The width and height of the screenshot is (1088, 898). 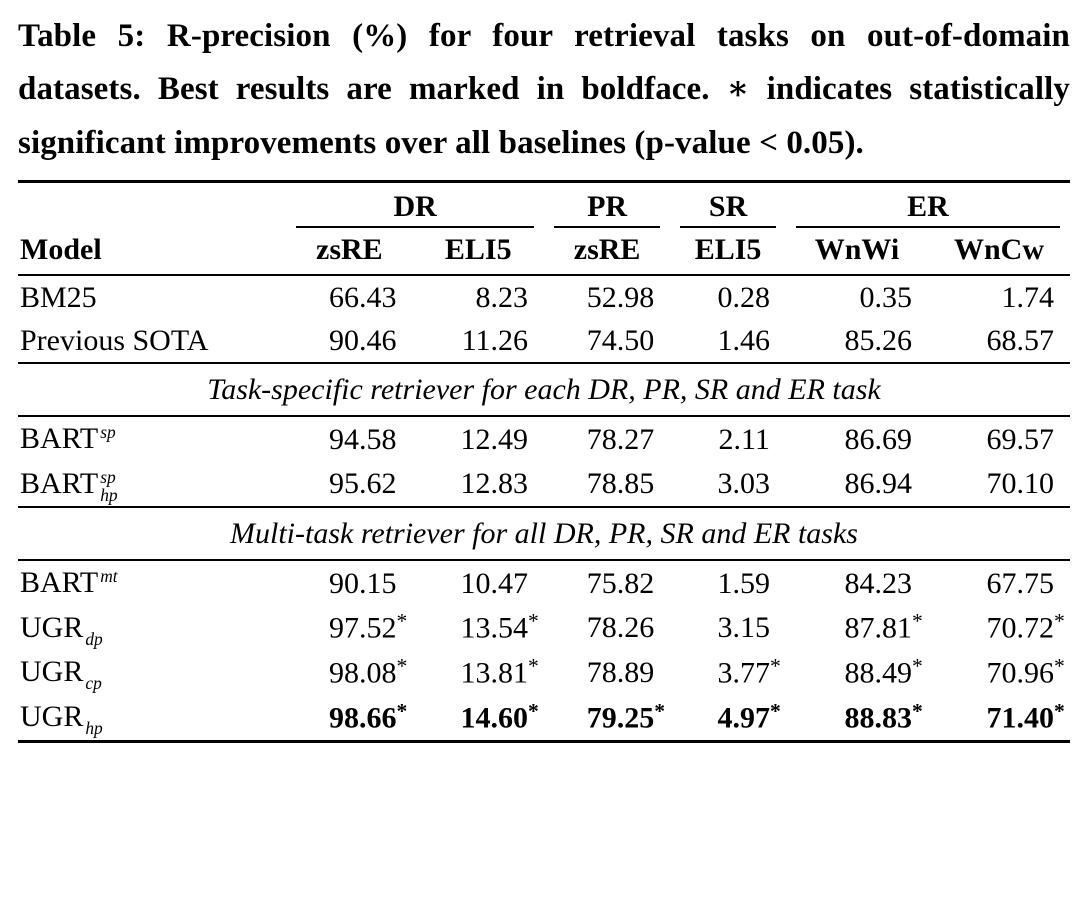 I want to click on group-label: SR, so click(x=728, y=209).